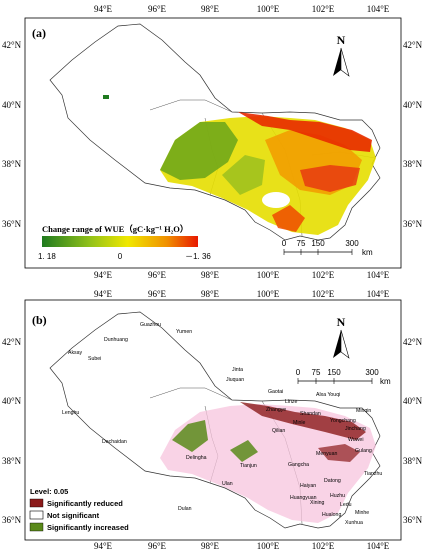  Describe the element at coordinates (120, 241) in the screenshot. I see `map-a-legend-ramp` at that location.